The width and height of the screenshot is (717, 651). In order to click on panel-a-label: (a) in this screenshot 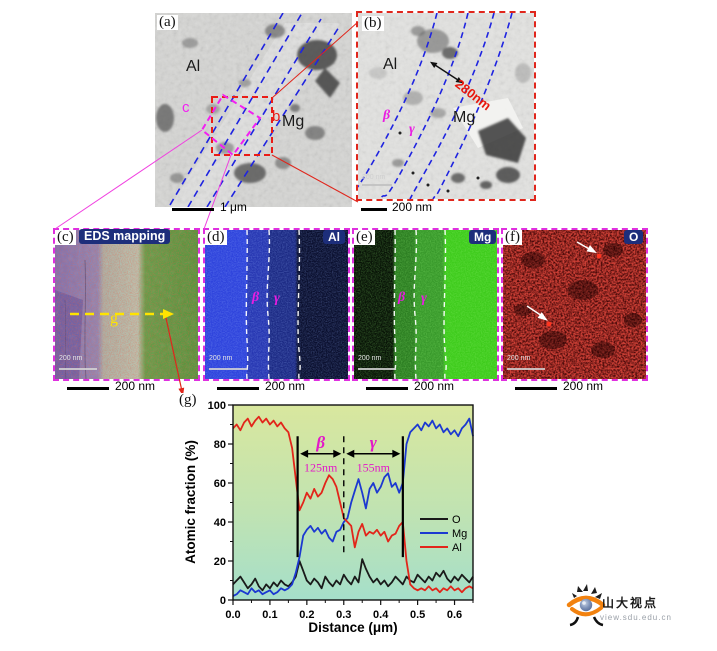, I will do `click(167, 22)`.